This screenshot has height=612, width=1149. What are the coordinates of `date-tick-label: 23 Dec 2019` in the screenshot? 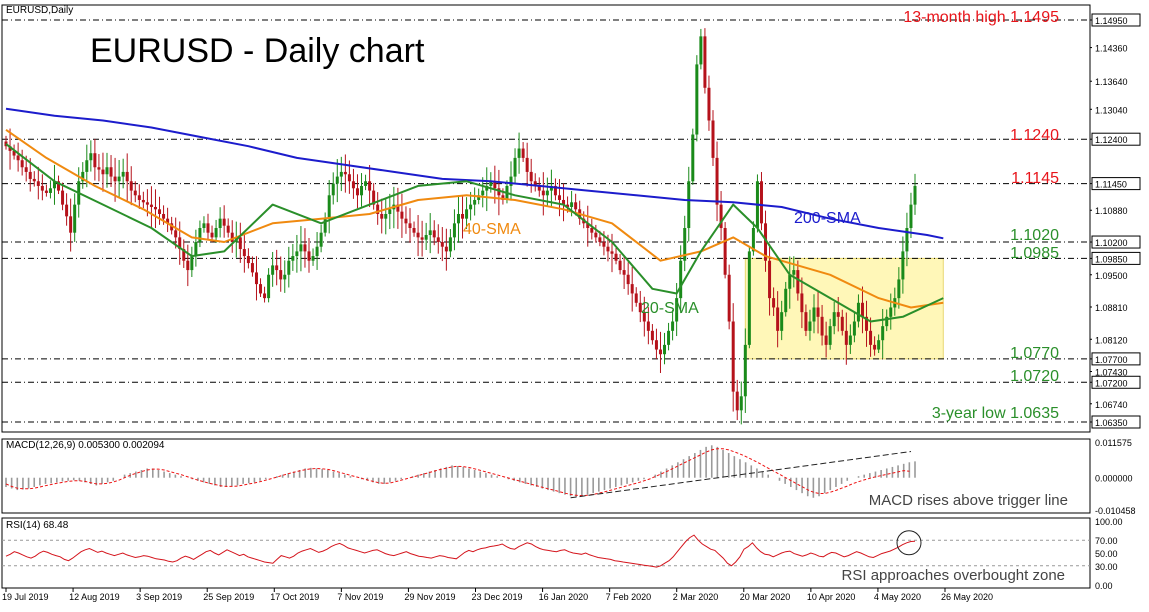 It's located at (497, 597).